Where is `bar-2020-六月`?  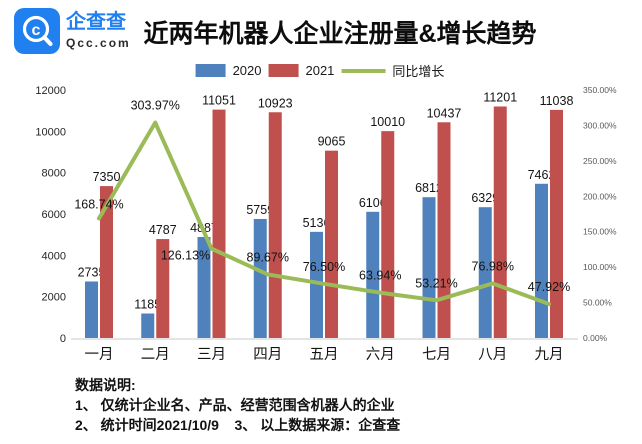 bar-2020-六月 is located at coordinates (373, 274).